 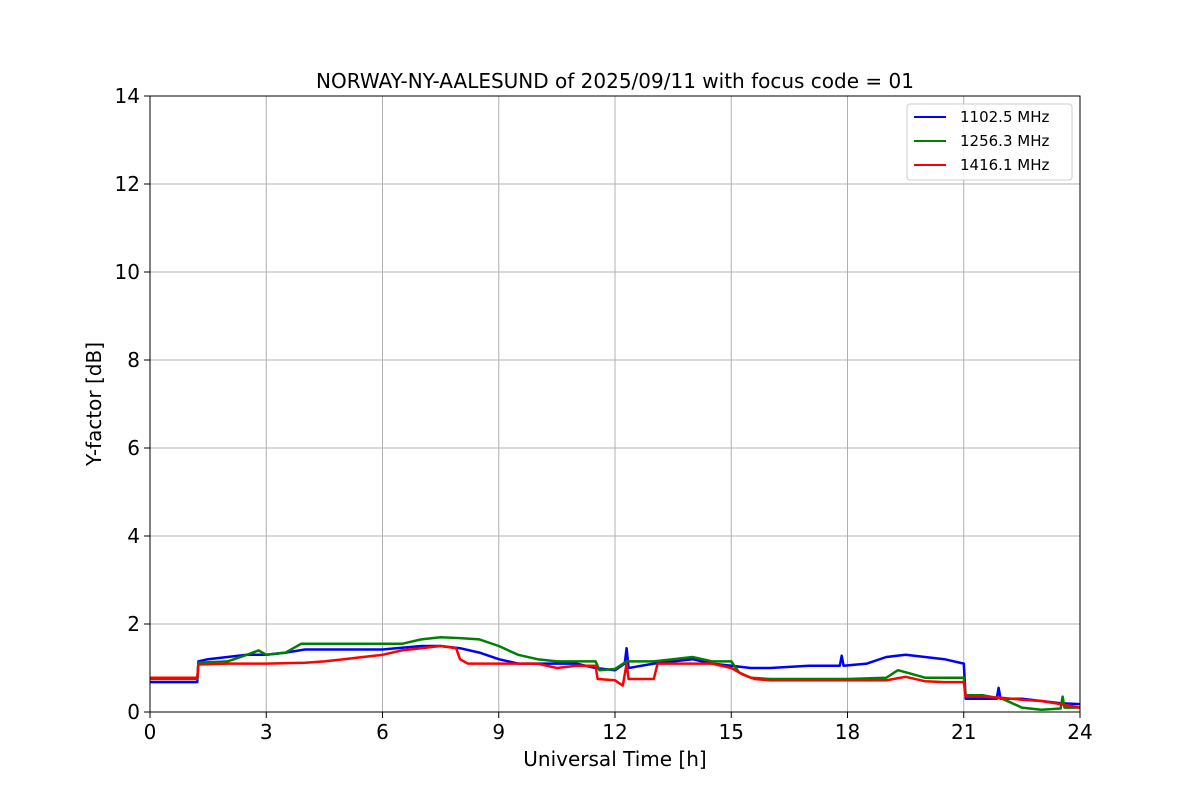 I want to click on x-tick-label: 18, so click(x=847, y=732).